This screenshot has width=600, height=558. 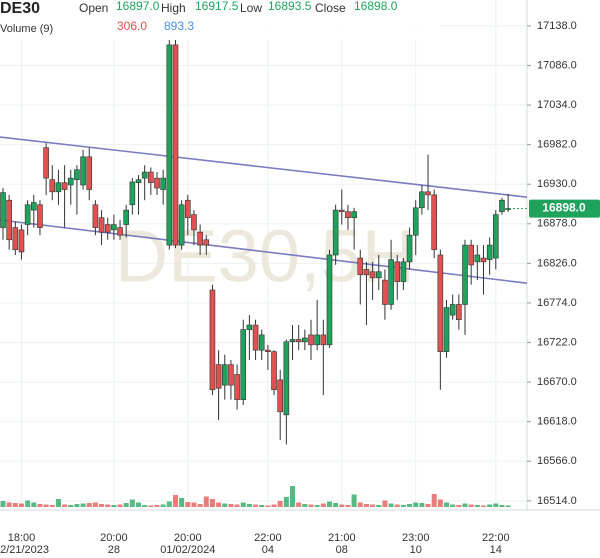 What do you see at coordinates (557, 224) in the screenshot?
I see `y-tick-label: 16878.0` at bounding box center [557, 224].